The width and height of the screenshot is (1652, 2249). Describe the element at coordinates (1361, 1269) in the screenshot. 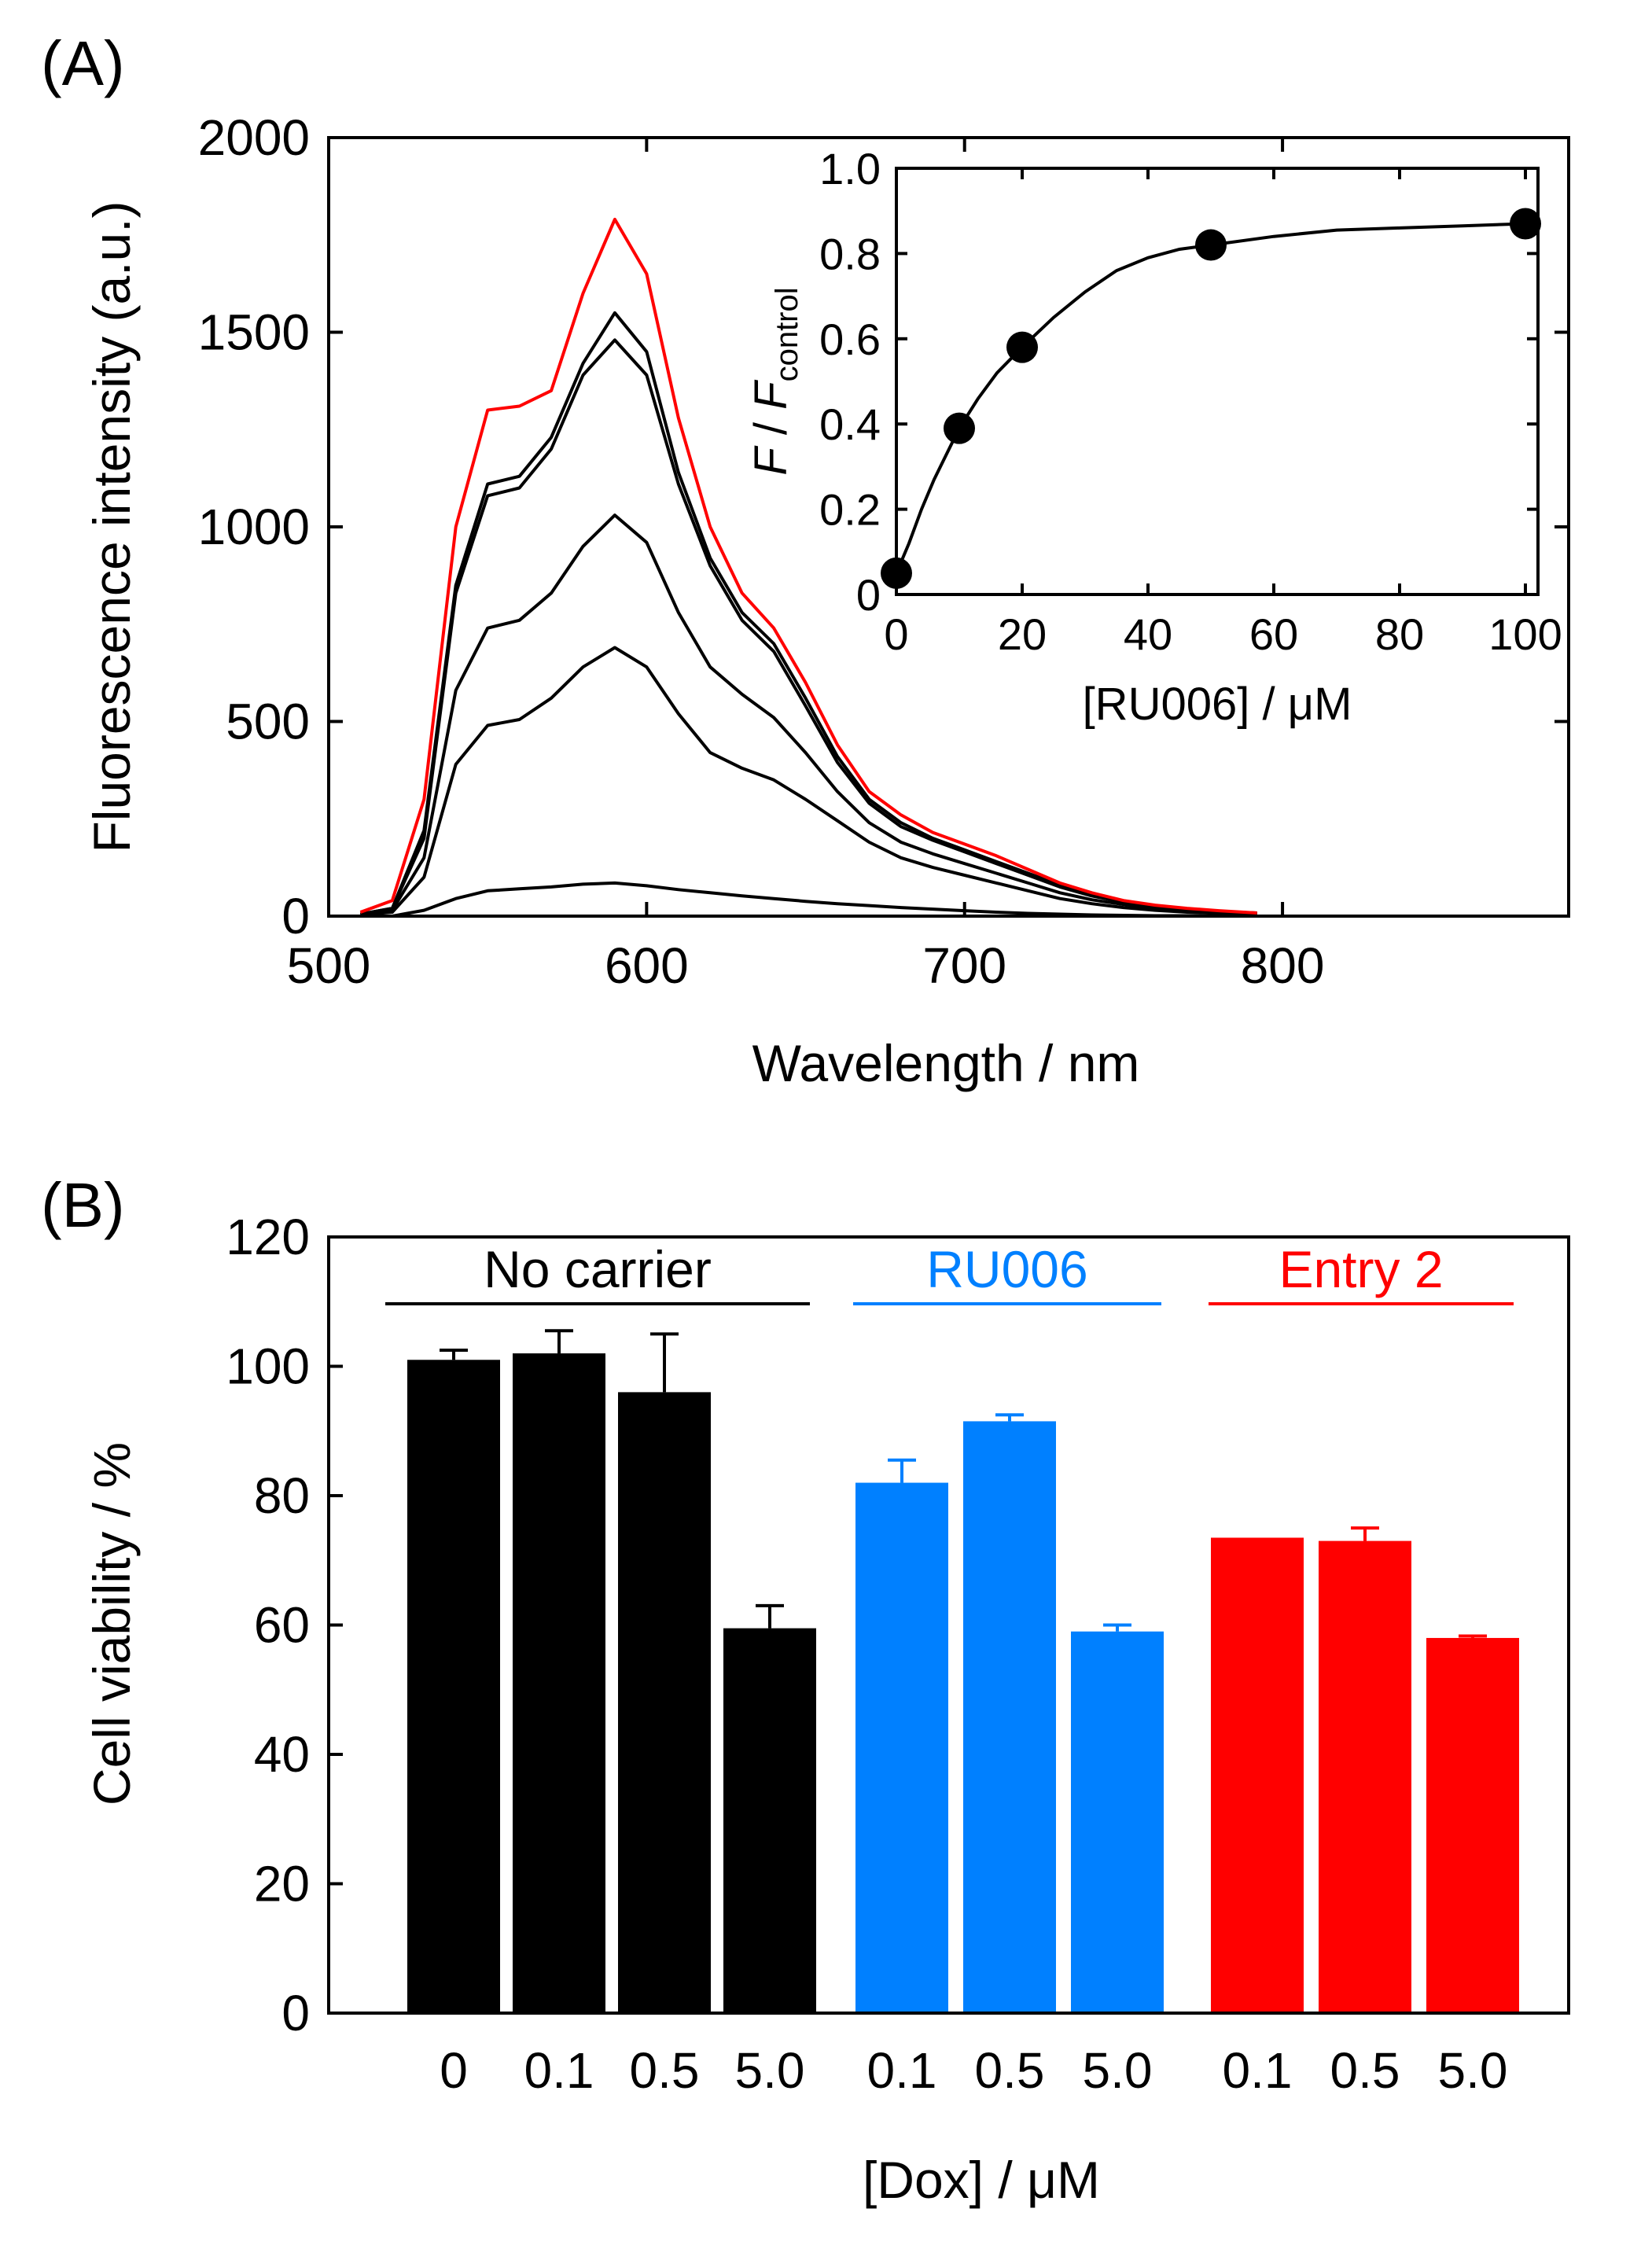

I see `group-label: Entry 2` at that location.